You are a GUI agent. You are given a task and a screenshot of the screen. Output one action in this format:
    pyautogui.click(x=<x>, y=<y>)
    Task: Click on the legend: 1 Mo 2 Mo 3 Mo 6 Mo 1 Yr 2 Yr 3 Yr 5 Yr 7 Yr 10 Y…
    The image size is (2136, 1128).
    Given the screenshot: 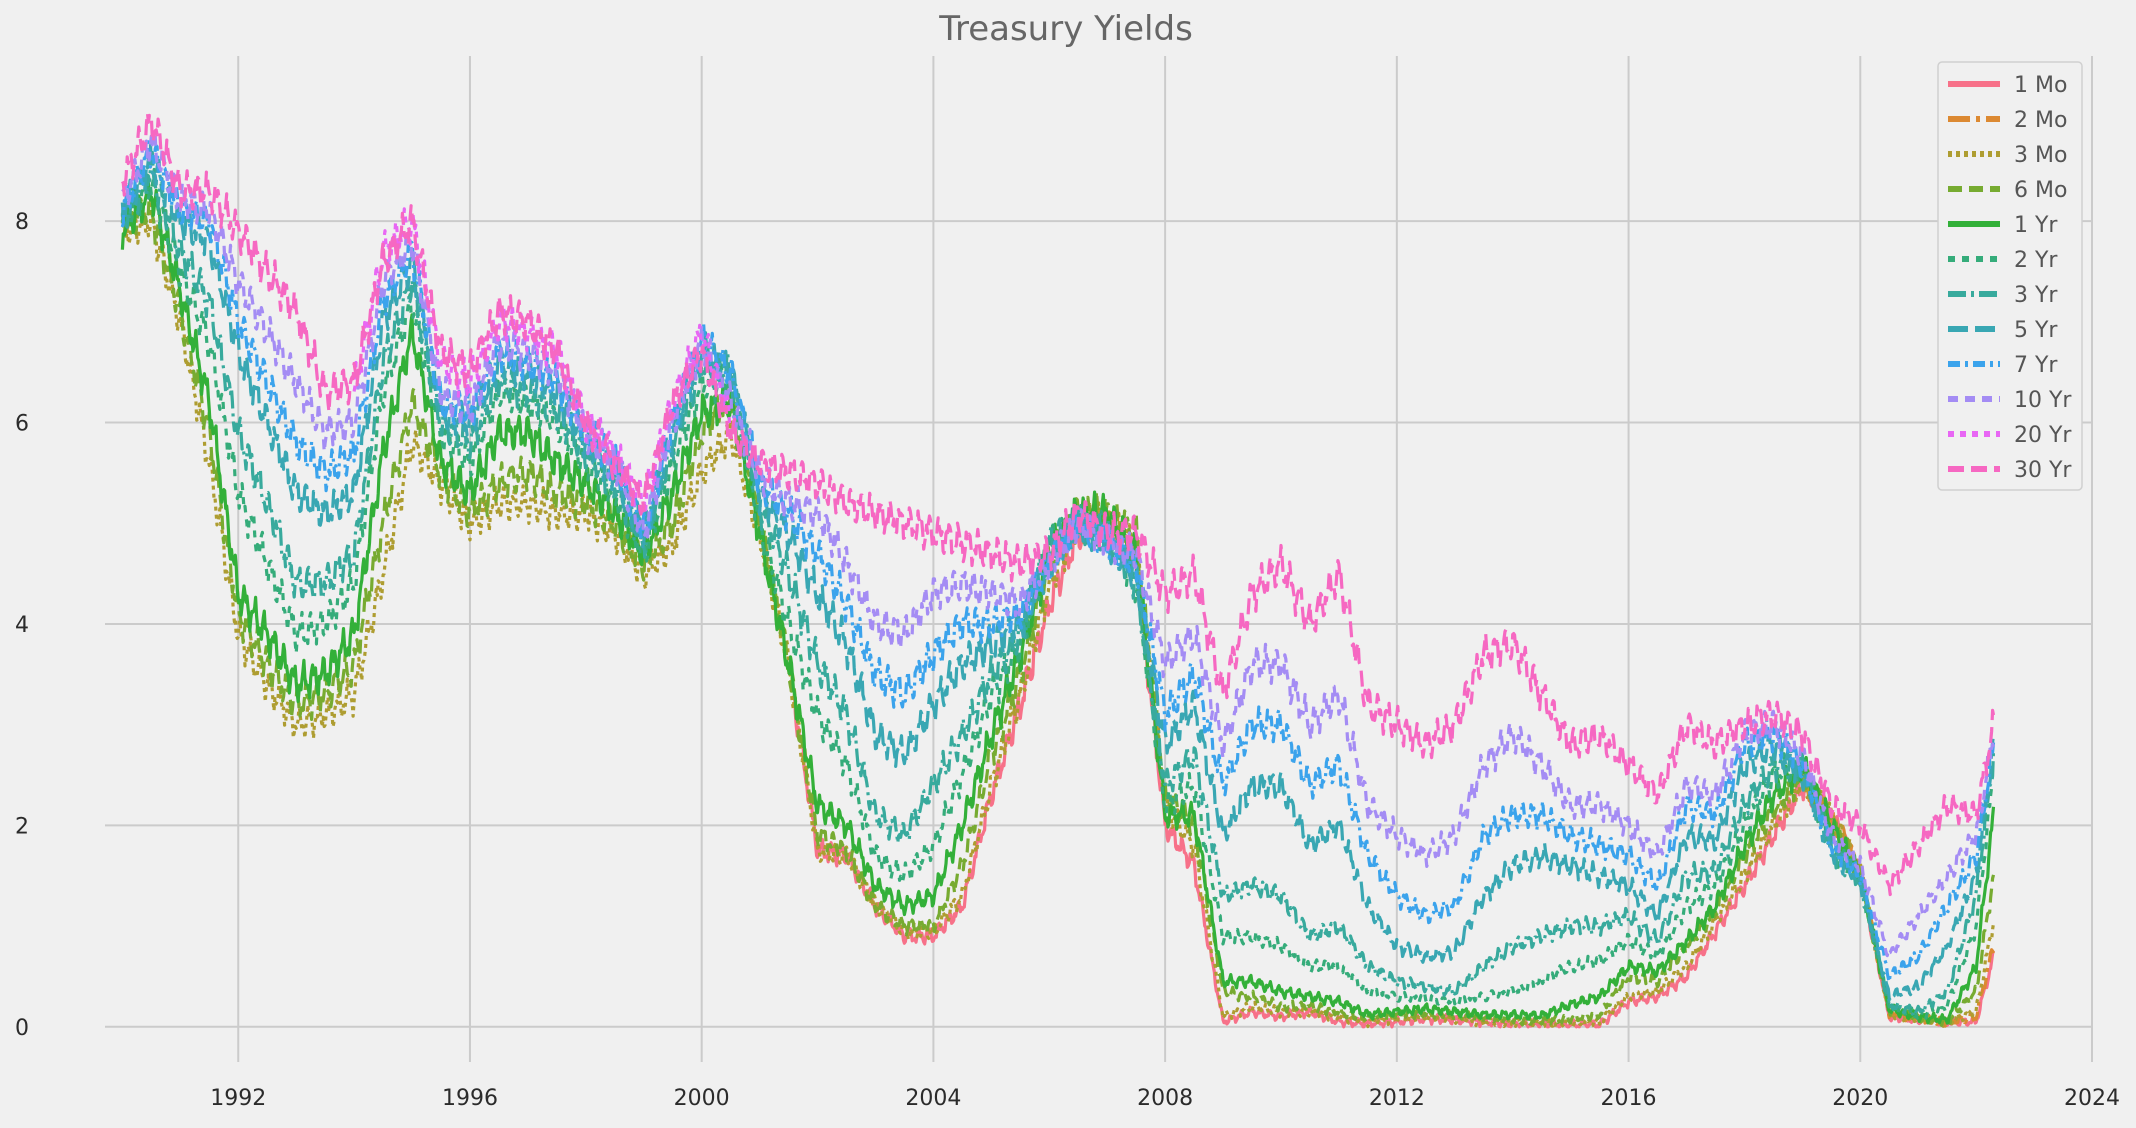 What is the action you would take?
    pyautogui.click(x=2010, y=276)
    